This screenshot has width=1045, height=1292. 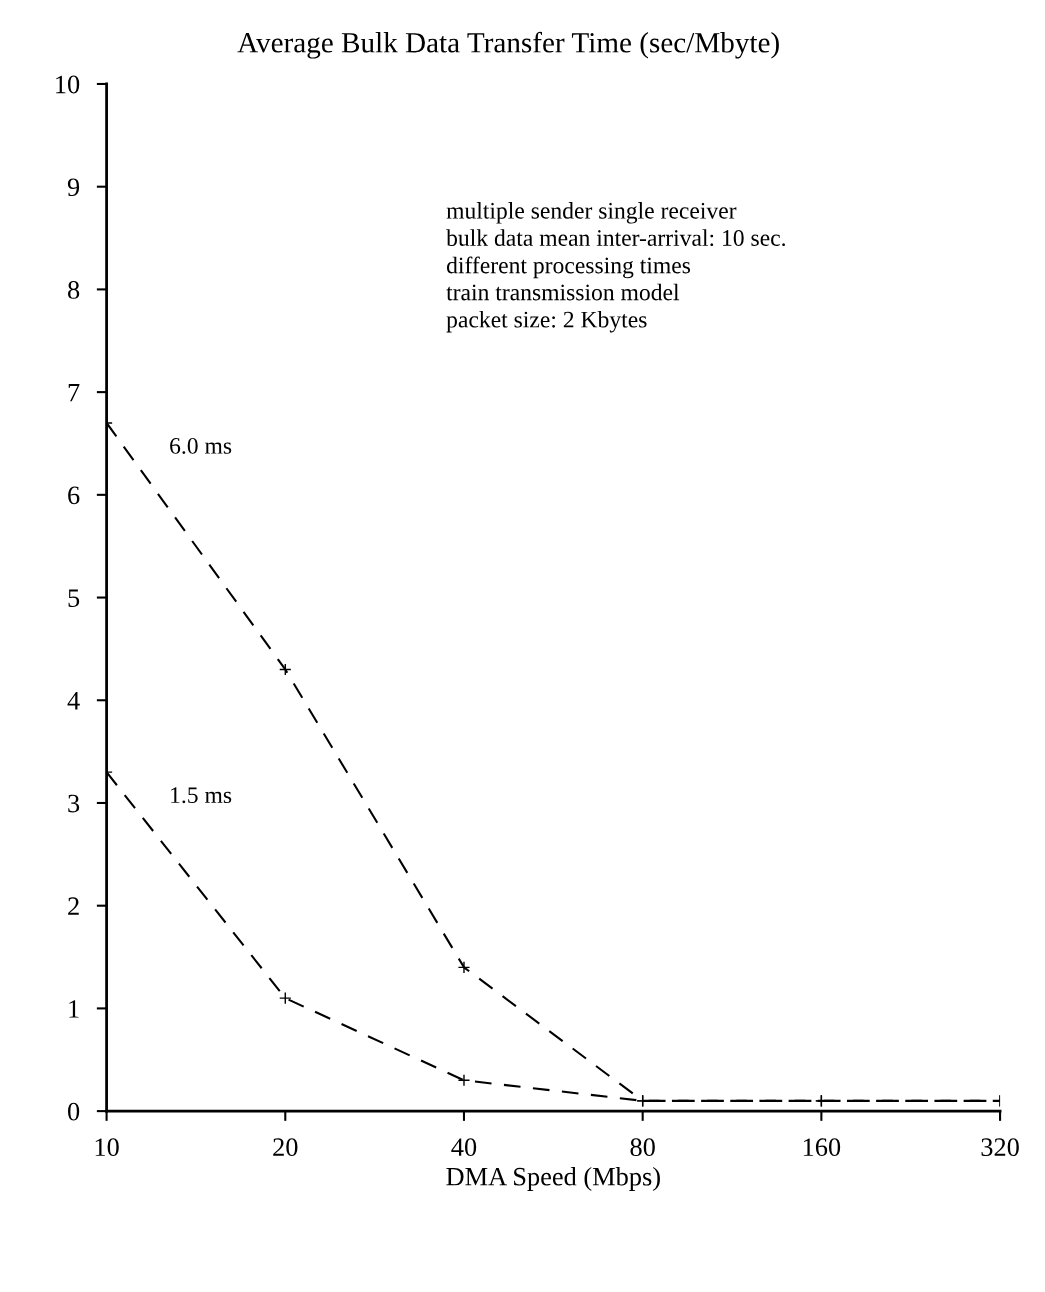 I want to click on x-tick-label: 20, so click(x=285, y=1147).